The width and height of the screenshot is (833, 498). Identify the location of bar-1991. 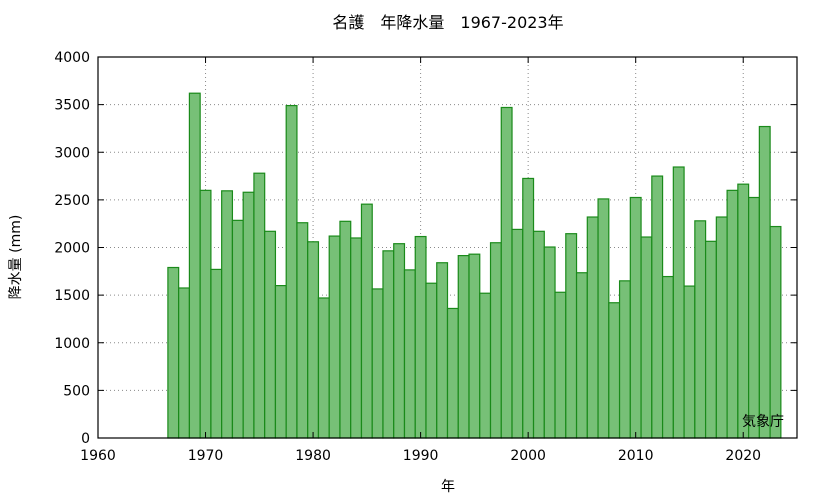
(431, 360).